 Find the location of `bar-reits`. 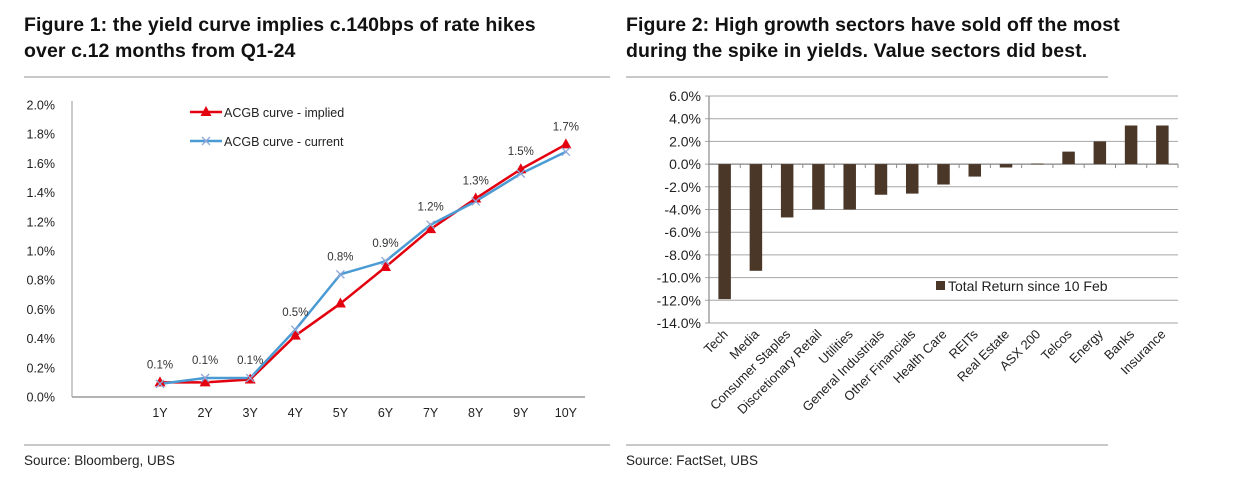

bar-reits is located at coordinates (975, 170).